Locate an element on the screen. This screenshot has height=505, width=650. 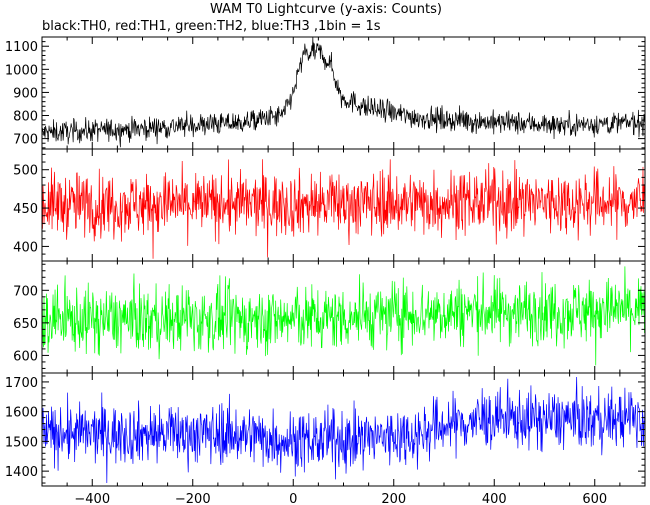
y-tick-label-1-0: 400 is located at coordinates (25, 247).